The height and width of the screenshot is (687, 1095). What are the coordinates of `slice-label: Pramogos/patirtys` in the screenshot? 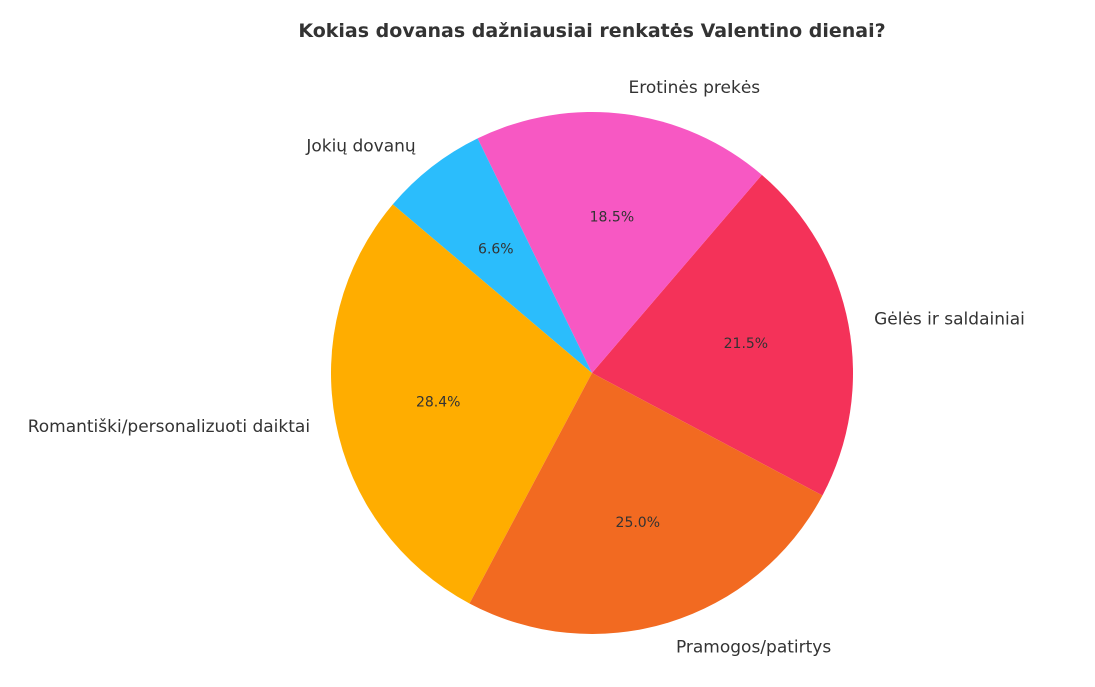 It's located at (753, 648).